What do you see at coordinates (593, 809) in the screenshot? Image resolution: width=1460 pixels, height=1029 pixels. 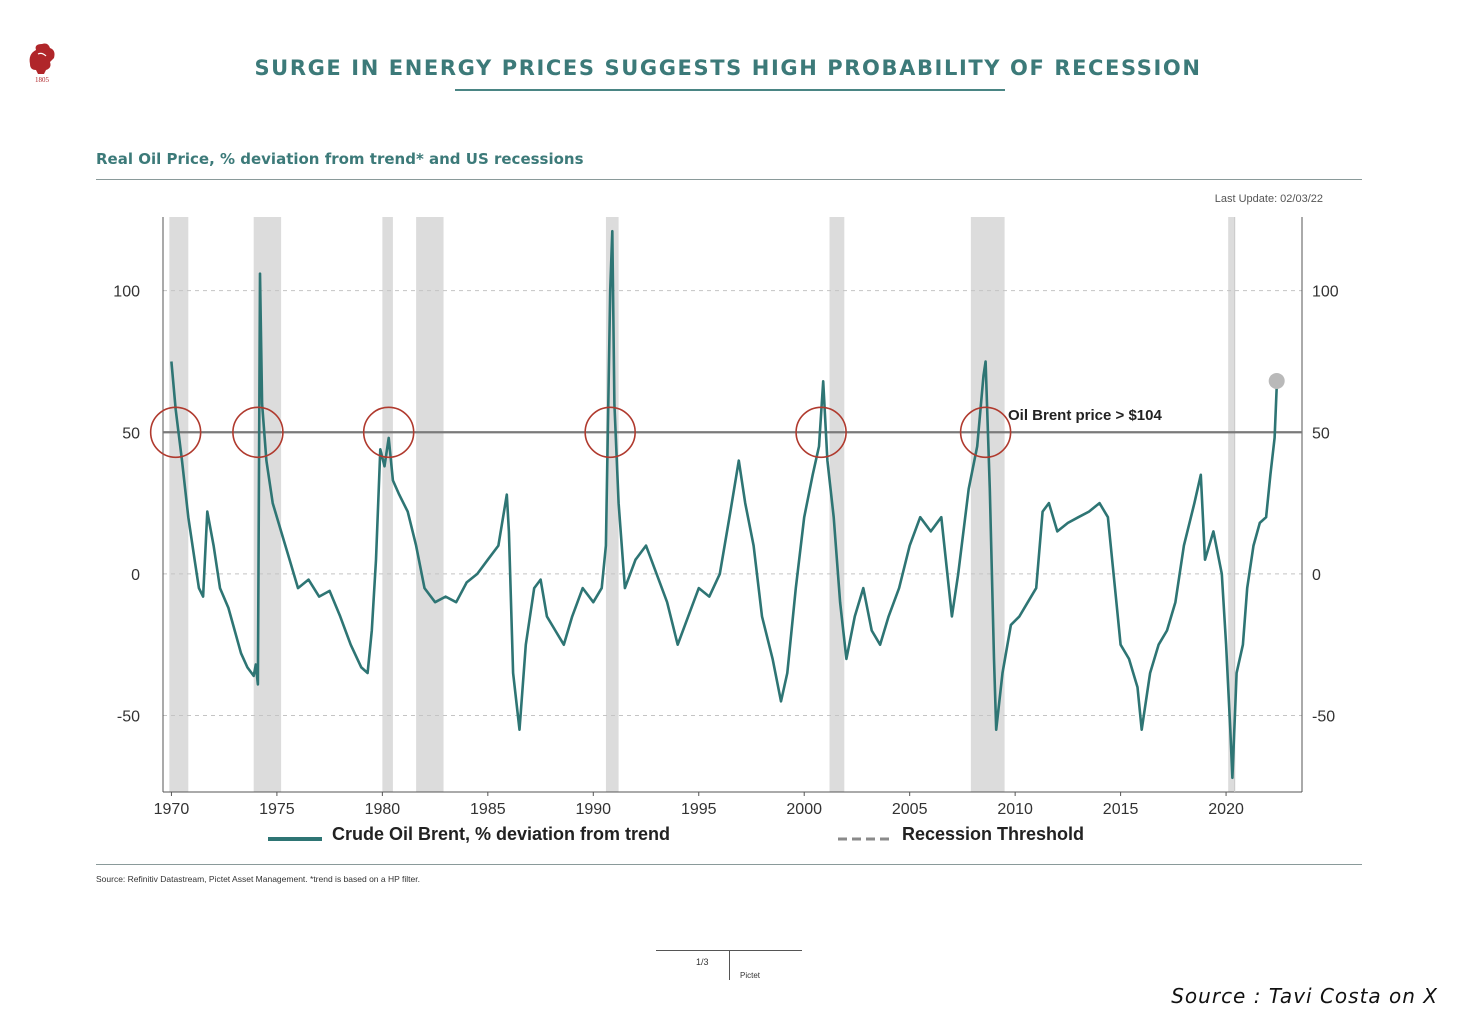 I see `x-tick-1990: 1990` at bounding box center [593, 809].